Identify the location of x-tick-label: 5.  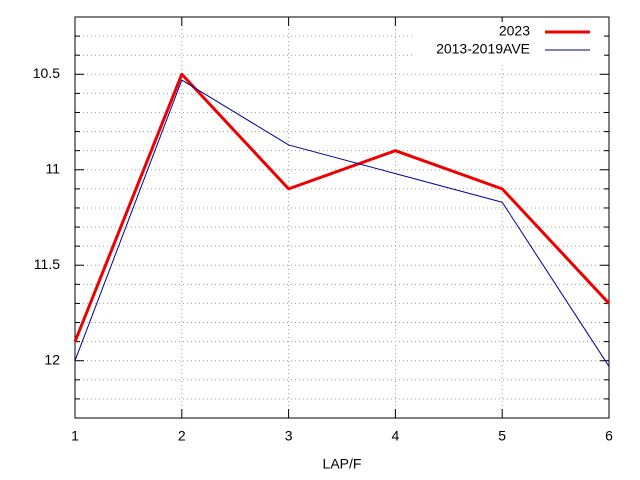
(502, 436).